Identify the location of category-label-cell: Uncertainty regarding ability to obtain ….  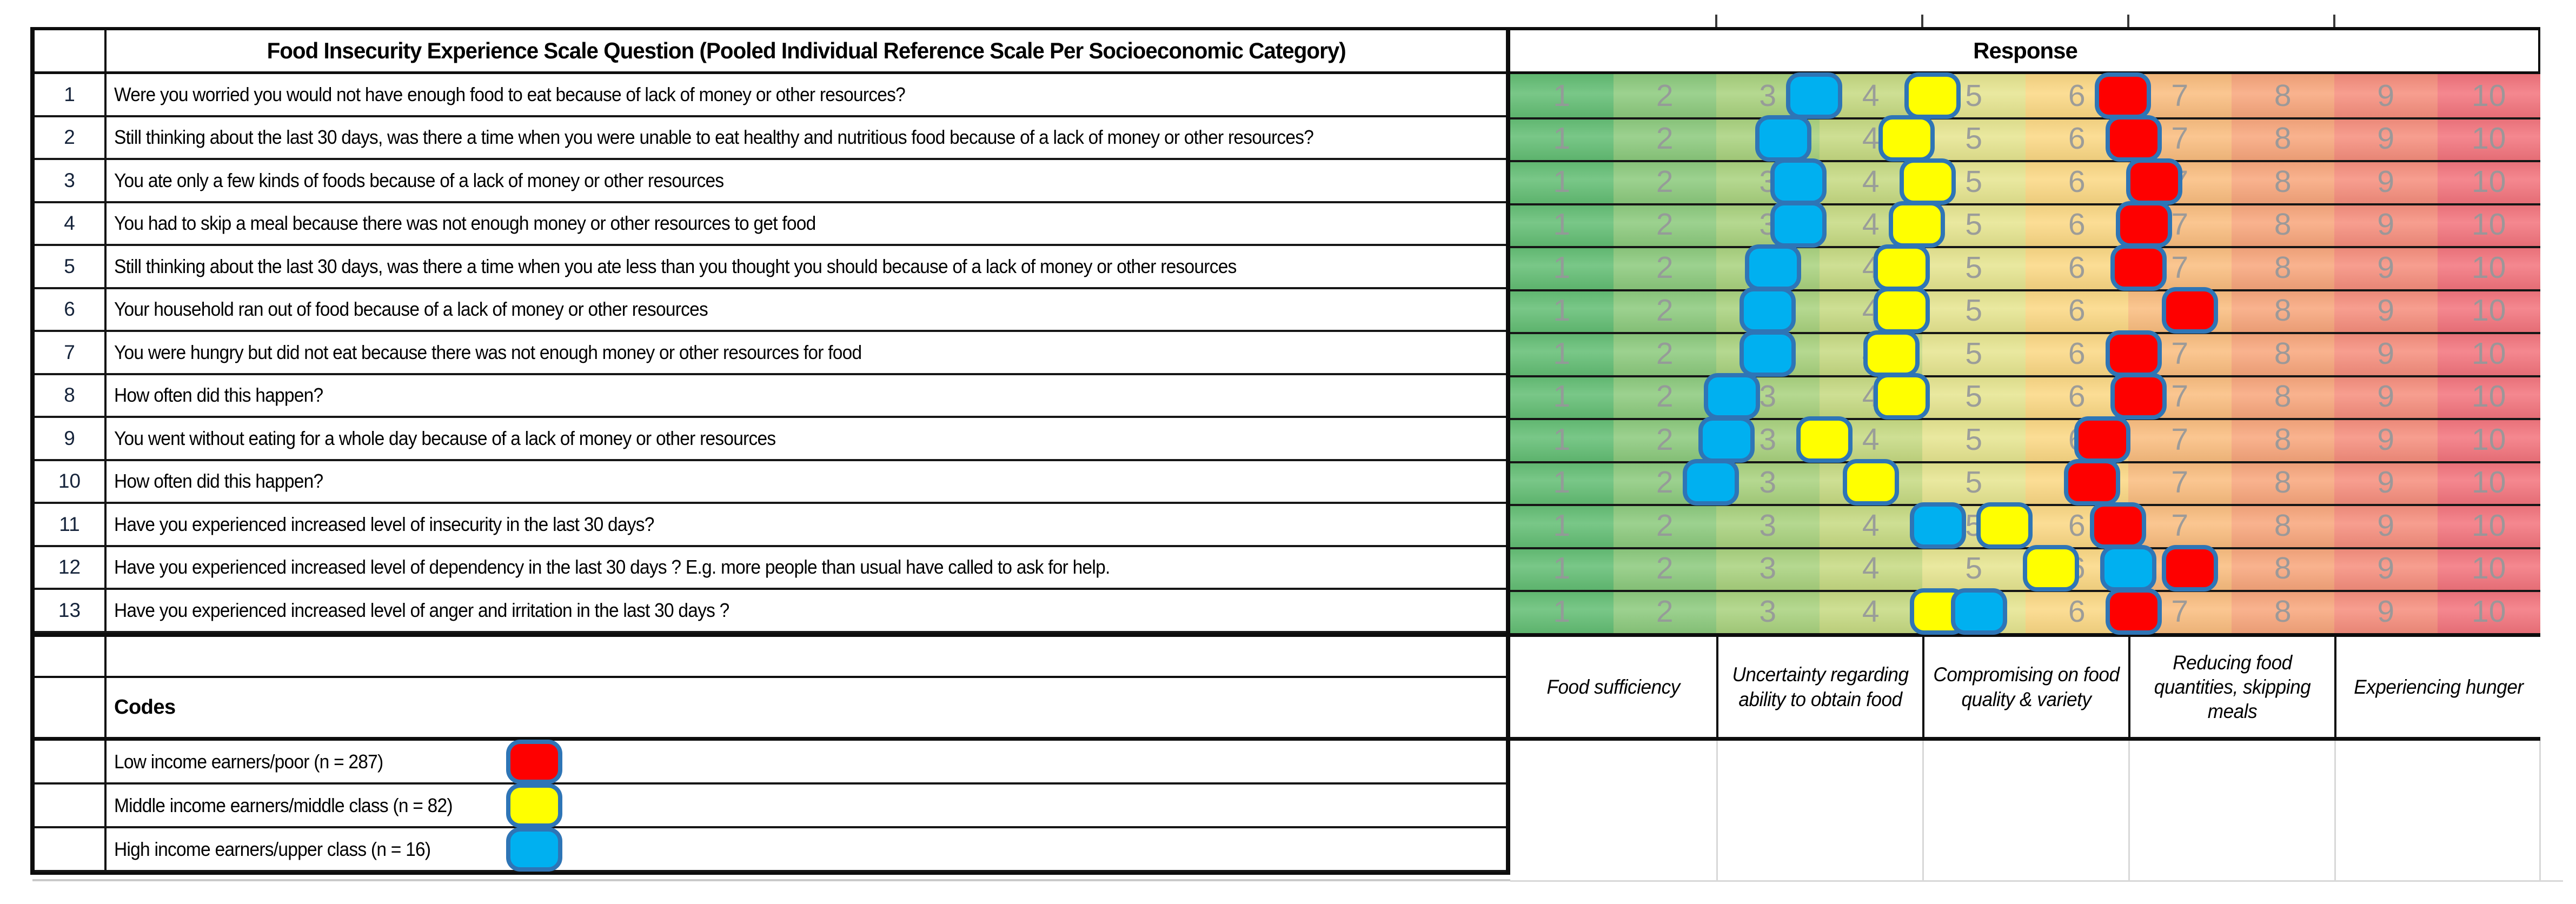
(1819, 687).